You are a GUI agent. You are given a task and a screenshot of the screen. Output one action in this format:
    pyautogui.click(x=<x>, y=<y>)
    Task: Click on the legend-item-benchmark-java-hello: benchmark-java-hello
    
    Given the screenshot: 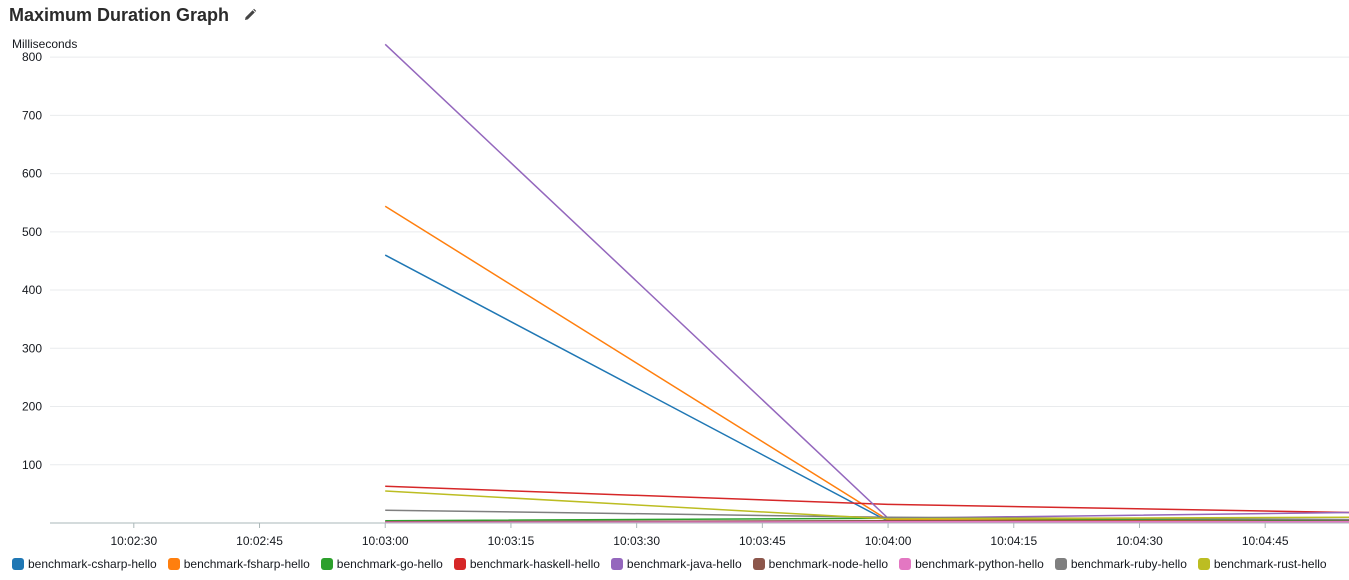 What is the action you would take?
    pyautogui.click(x=676, y=564)
    